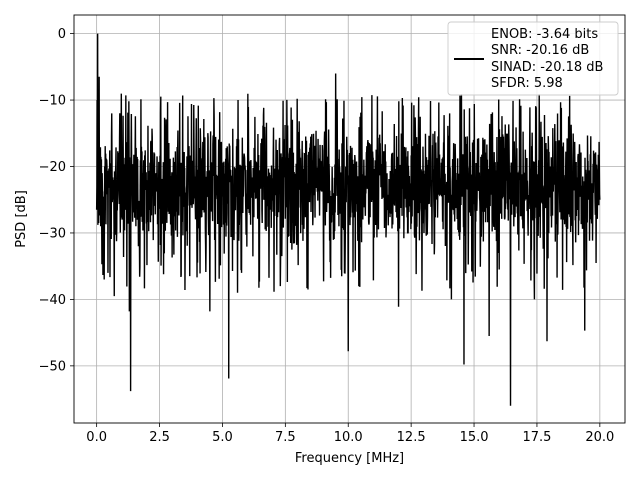 The height and width of the screenshot is (480, 640). Describe the element at coordinates (348, 437) in the screenshot. I see `x-tick-label: 10.0` at that location.